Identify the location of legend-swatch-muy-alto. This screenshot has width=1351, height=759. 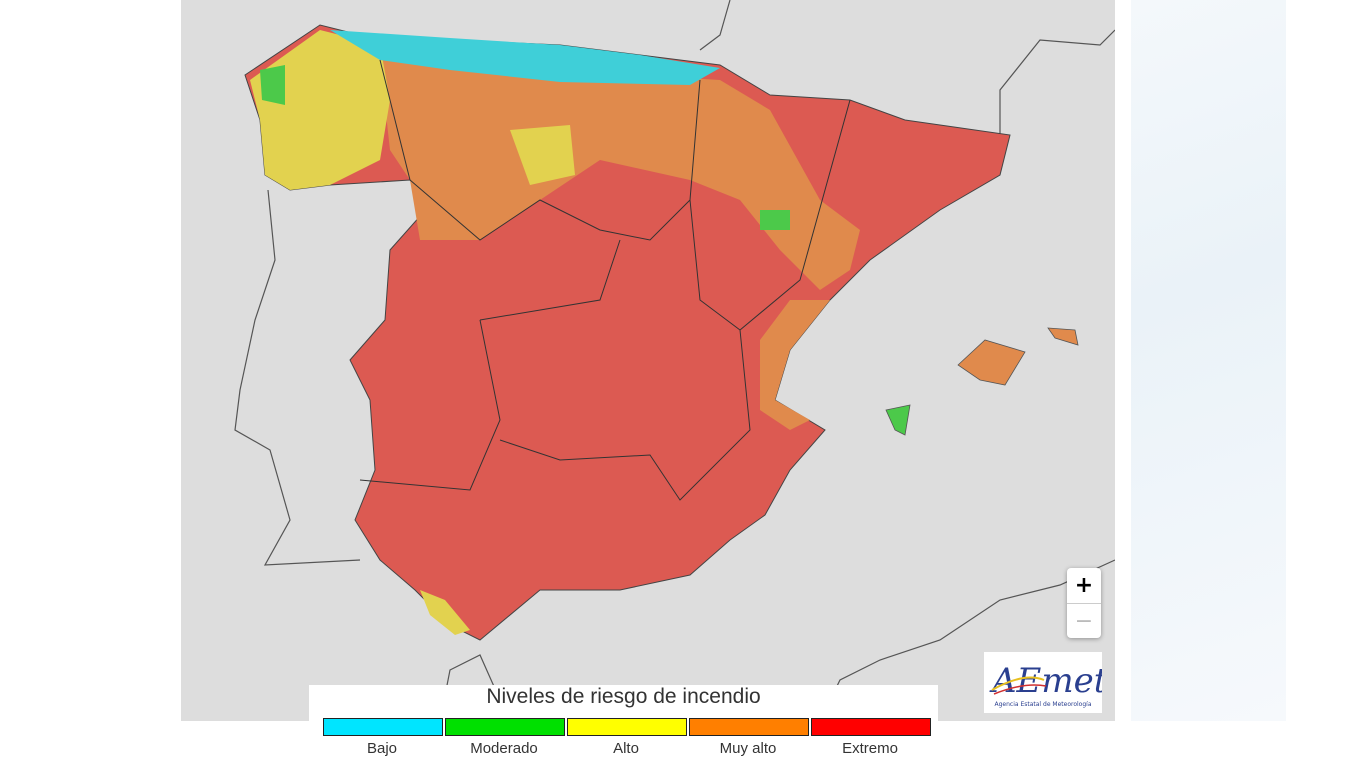
(749, 727).